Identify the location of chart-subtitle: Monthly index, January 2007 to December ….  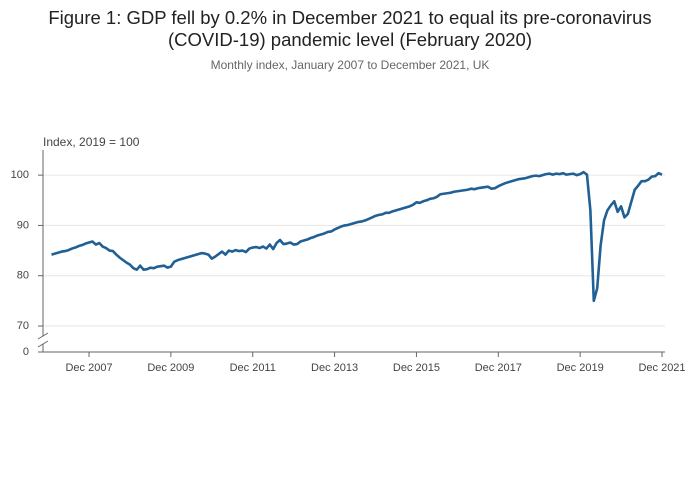
(350, 65).